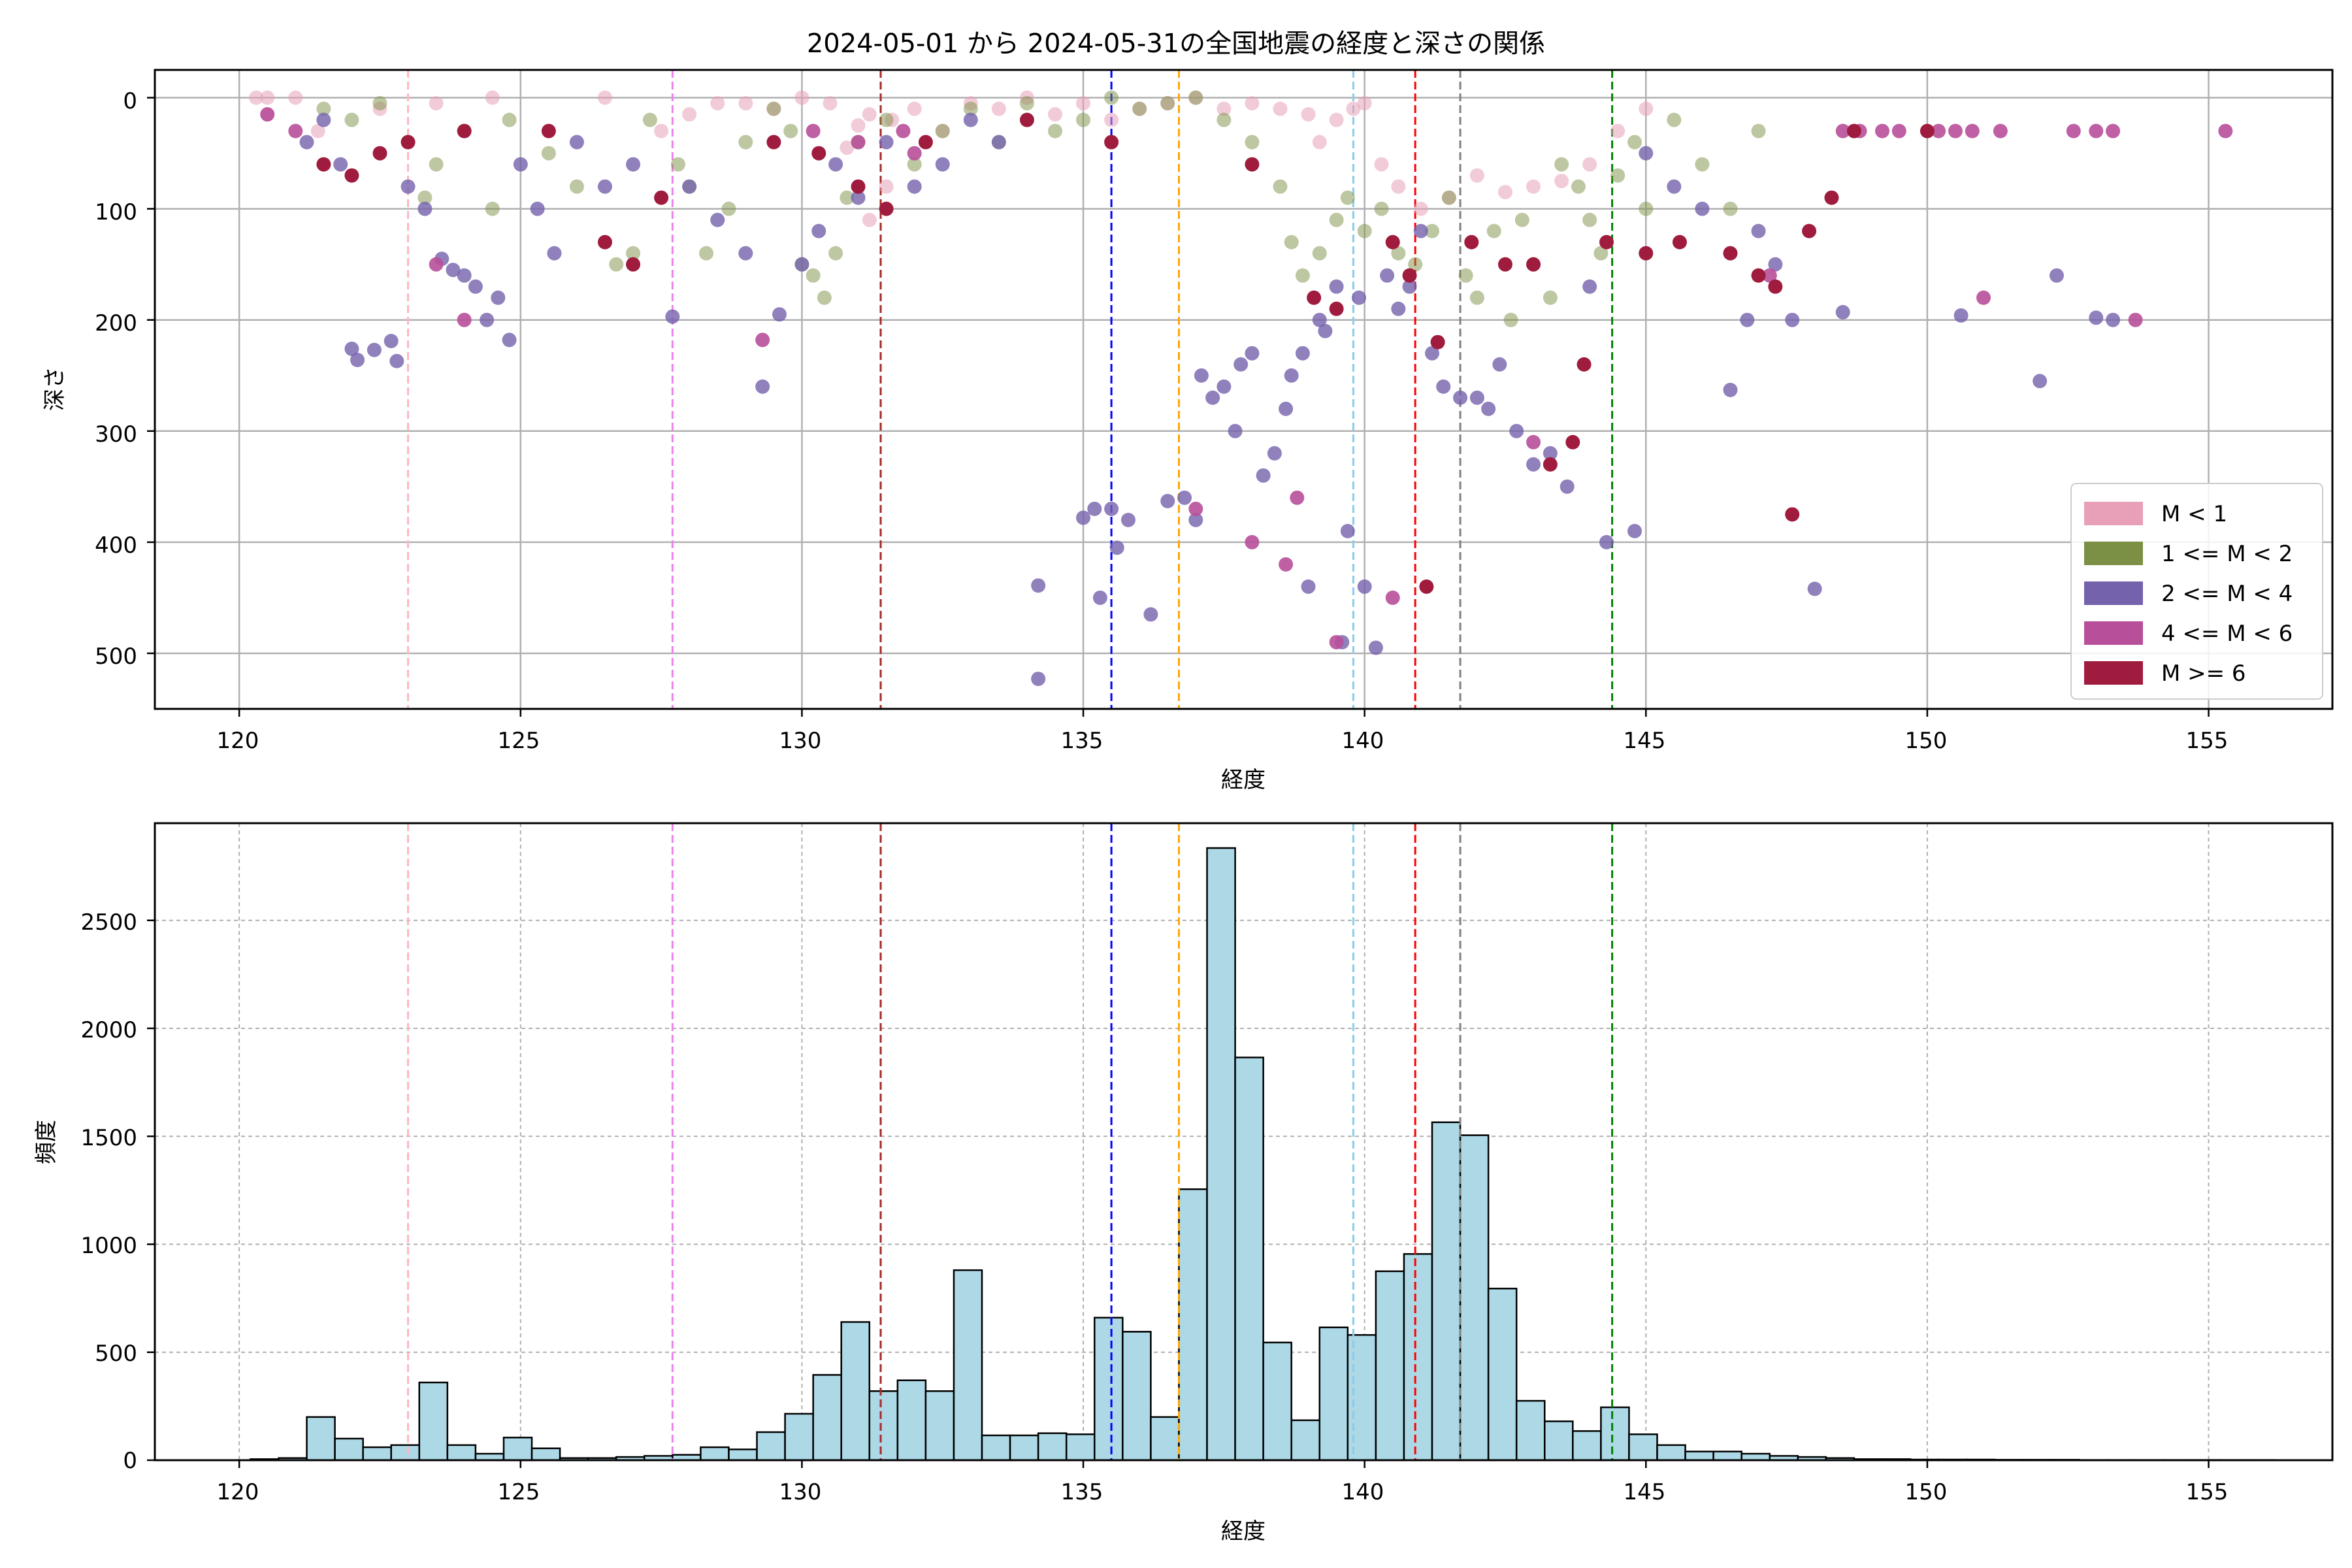 The width and height of the screenshot is (2352, 1568). What do you see at coordinates (116, 212) in the screenshot?
I see `y-tick-label: 100` at bounding box center [116, 212].